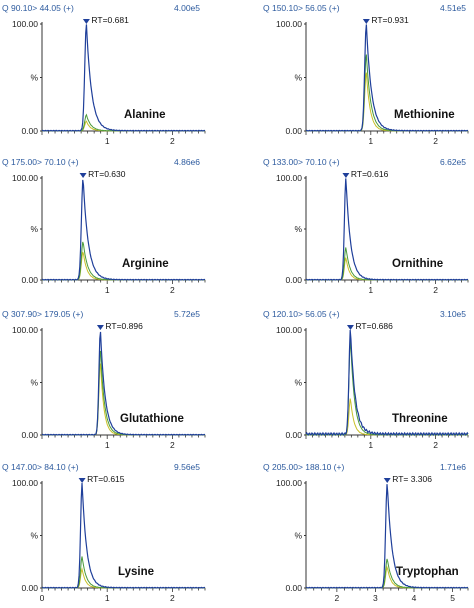  I want to click on intensity-label: 1.71e6, so click(453, 467).